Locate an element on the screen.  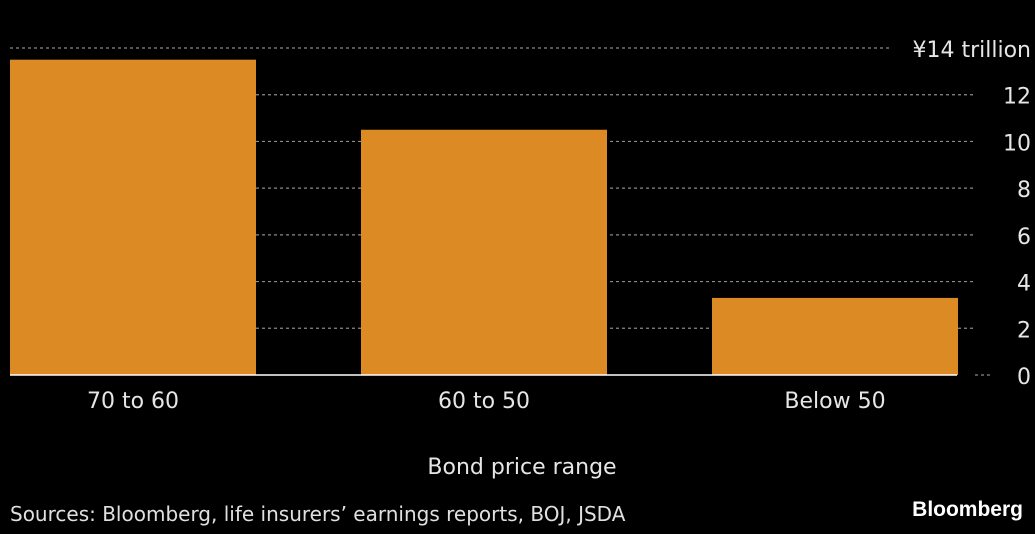
y-tick-label: ¥14 trillion is located at coordinates (971, 50).